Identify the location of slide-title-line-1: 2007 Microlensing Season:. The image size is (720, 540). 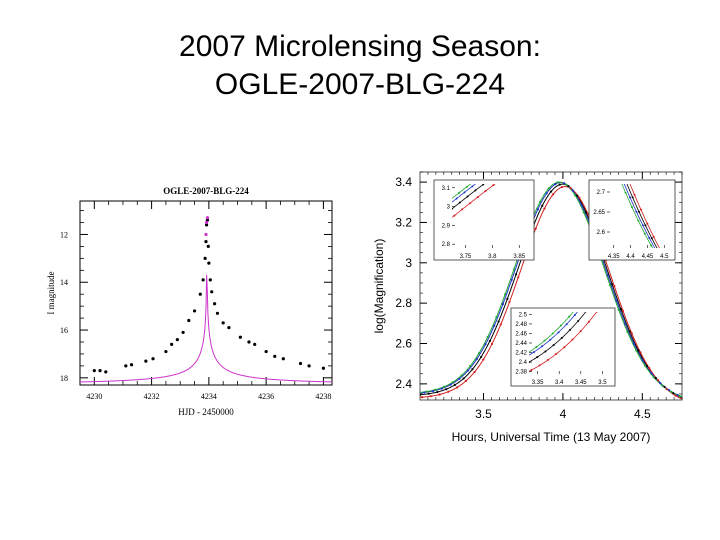
(360, 46).